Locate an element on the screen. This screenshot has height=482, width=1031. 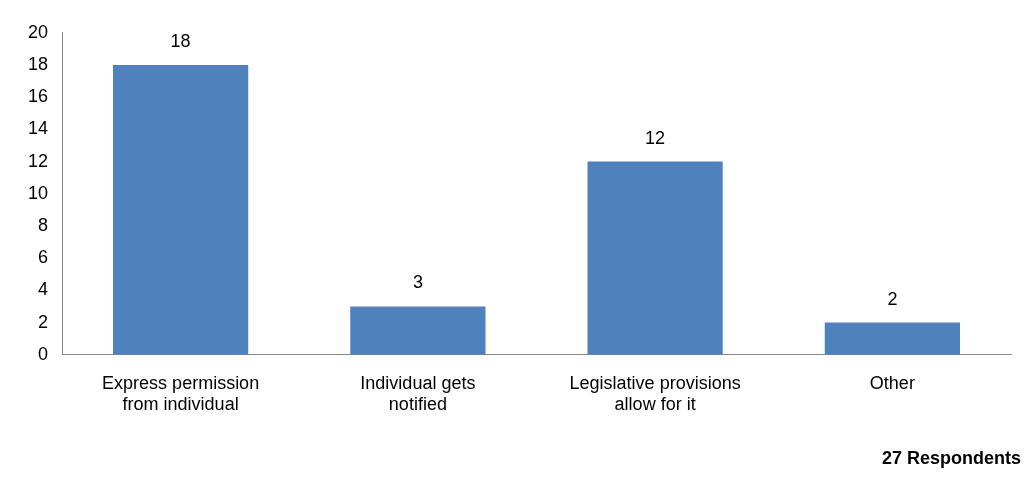
data-label: 2 is located at coordinates (892, 298).